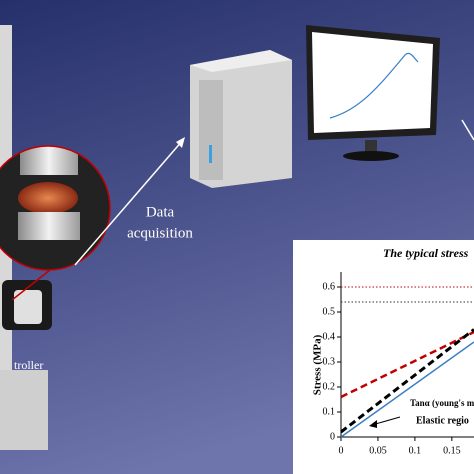 Image resolution: width=474 pixels, height=474 pixels. What do you see at coordinates (329, 311) in the screenshot?
I see `y-tick-label: 0.5` at bounding box center [329, 311].